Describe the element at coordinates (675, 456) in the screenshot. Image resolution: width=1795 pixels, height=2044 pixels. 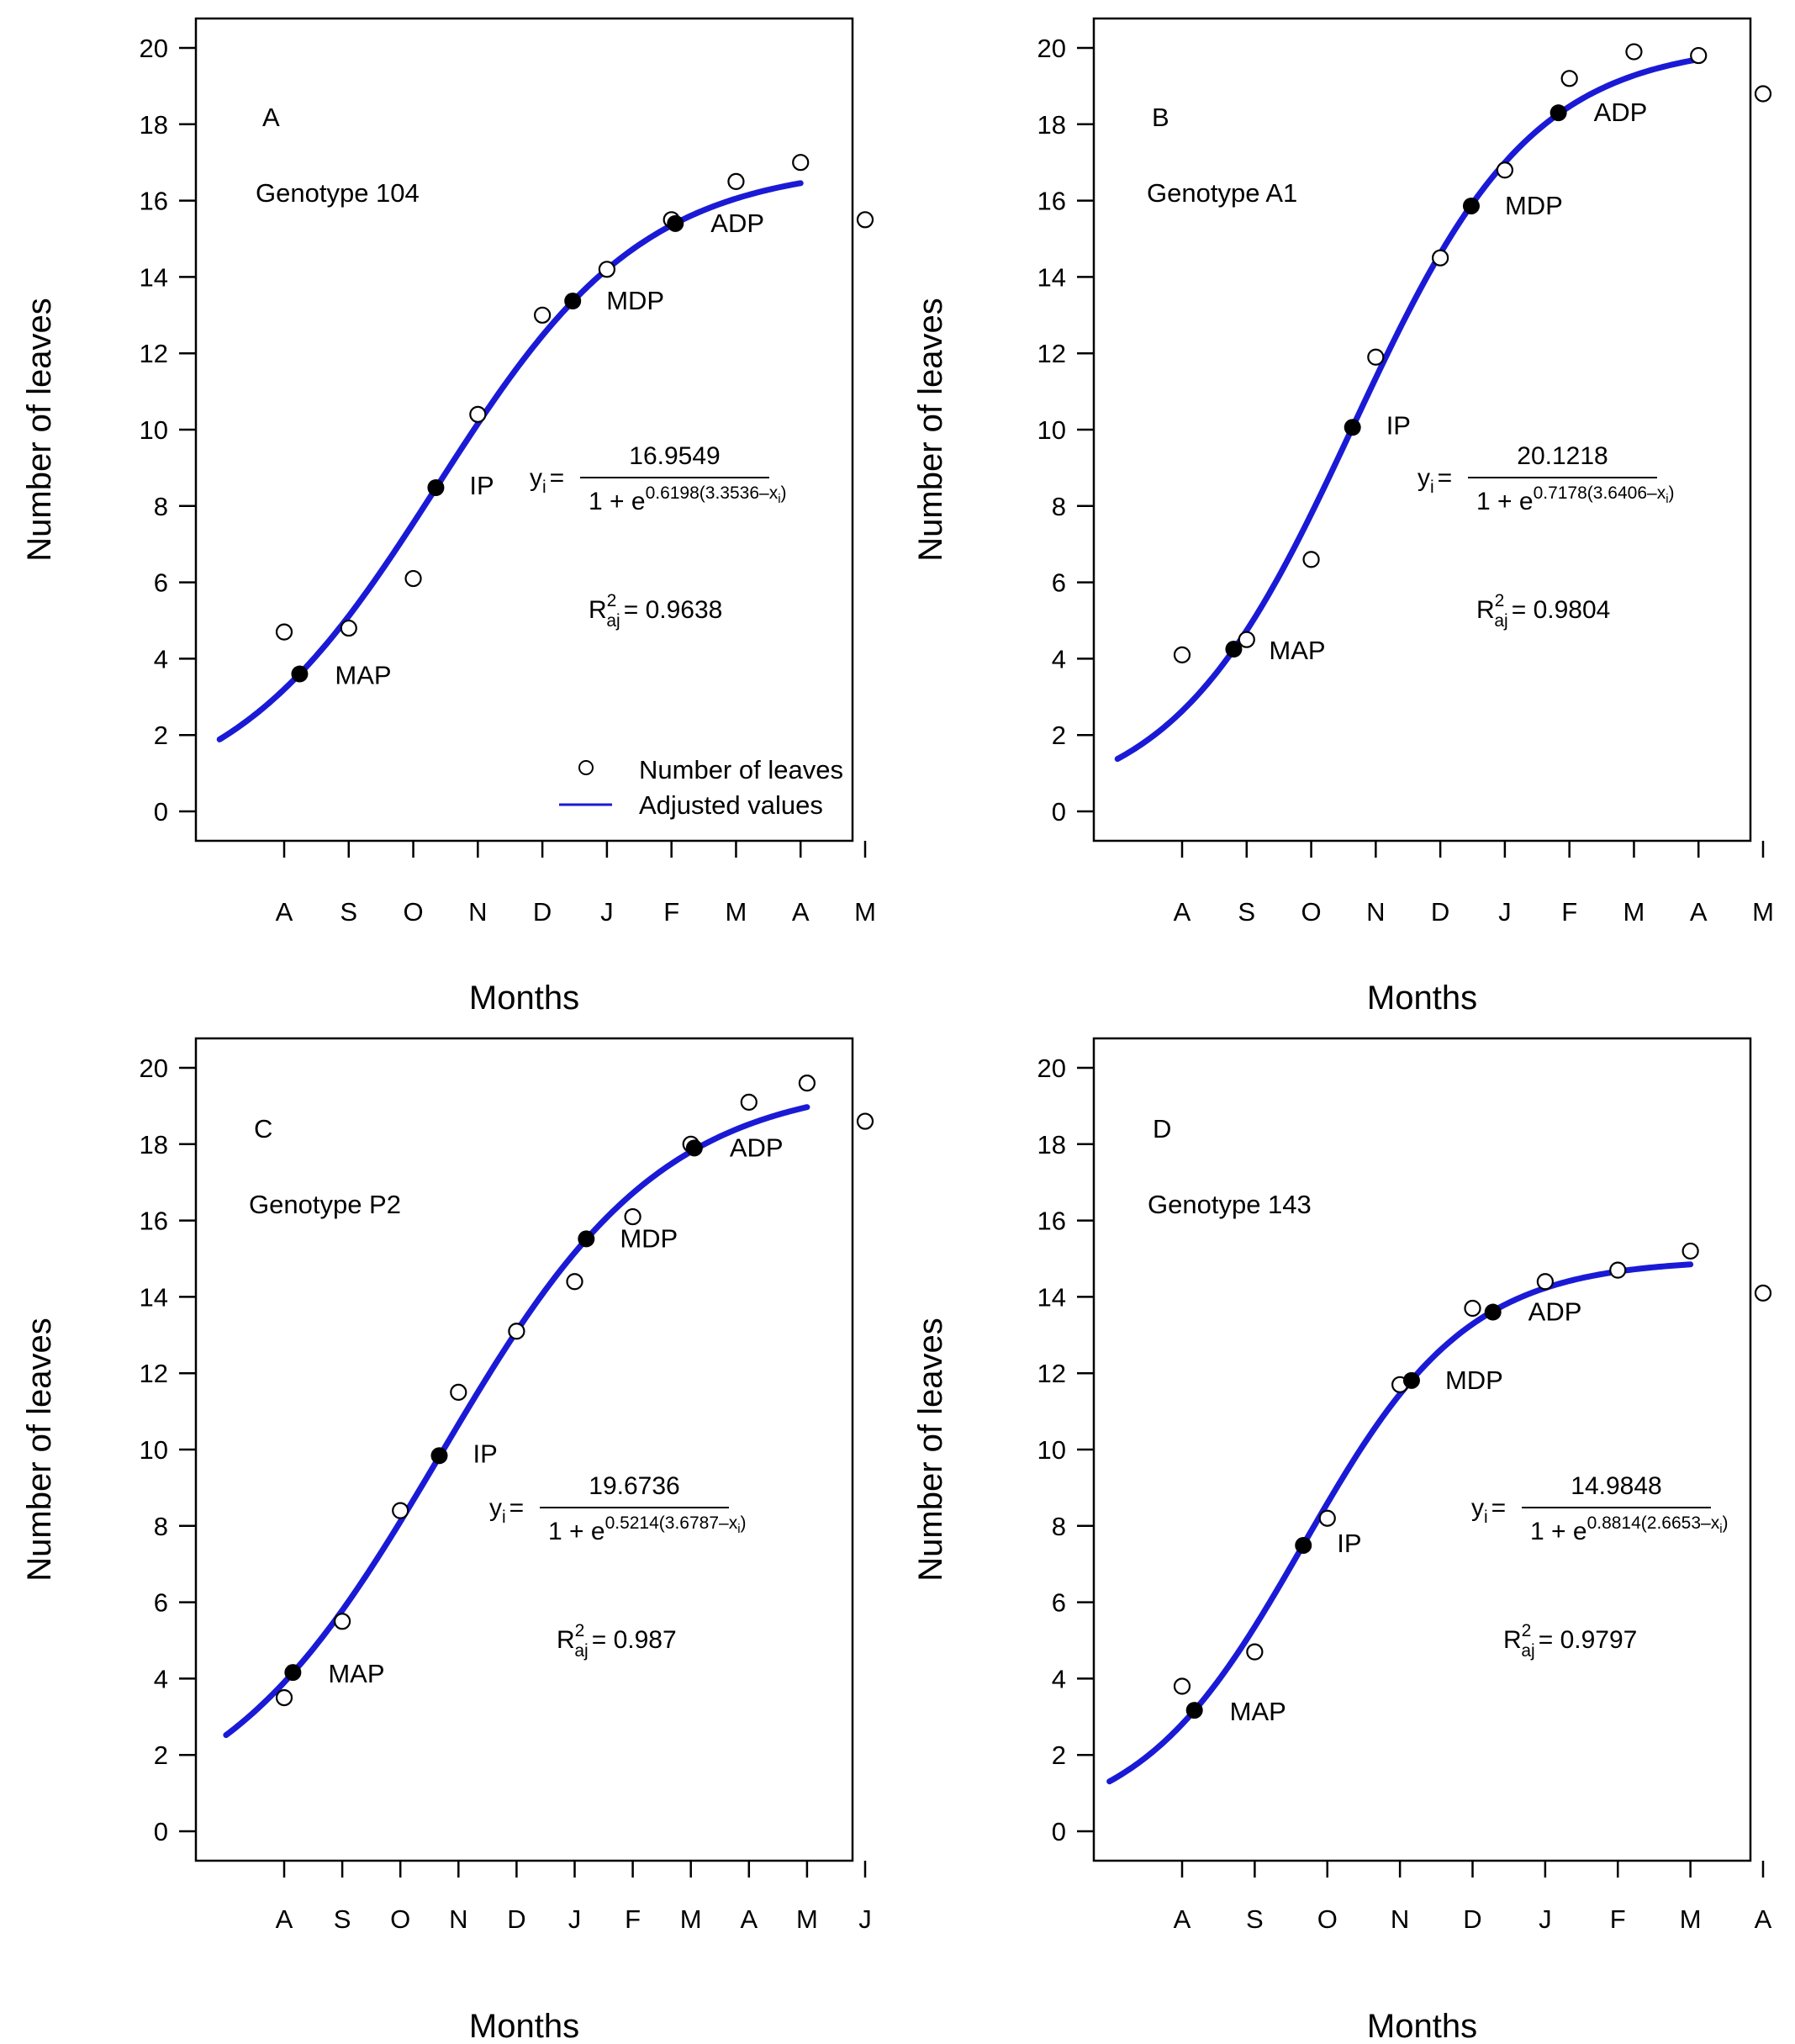
I see `equation-numerator: 16.9549` at that location.